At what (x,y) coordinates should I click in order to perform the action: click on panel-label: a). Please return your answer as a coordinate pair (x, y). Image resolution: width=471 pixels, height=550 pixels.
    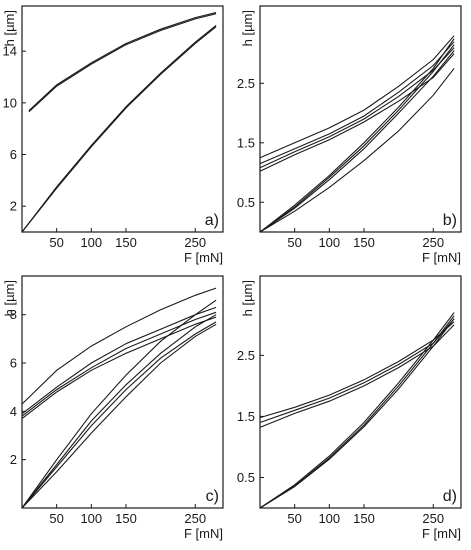
    Looking at the image, I should click on (212, 220).